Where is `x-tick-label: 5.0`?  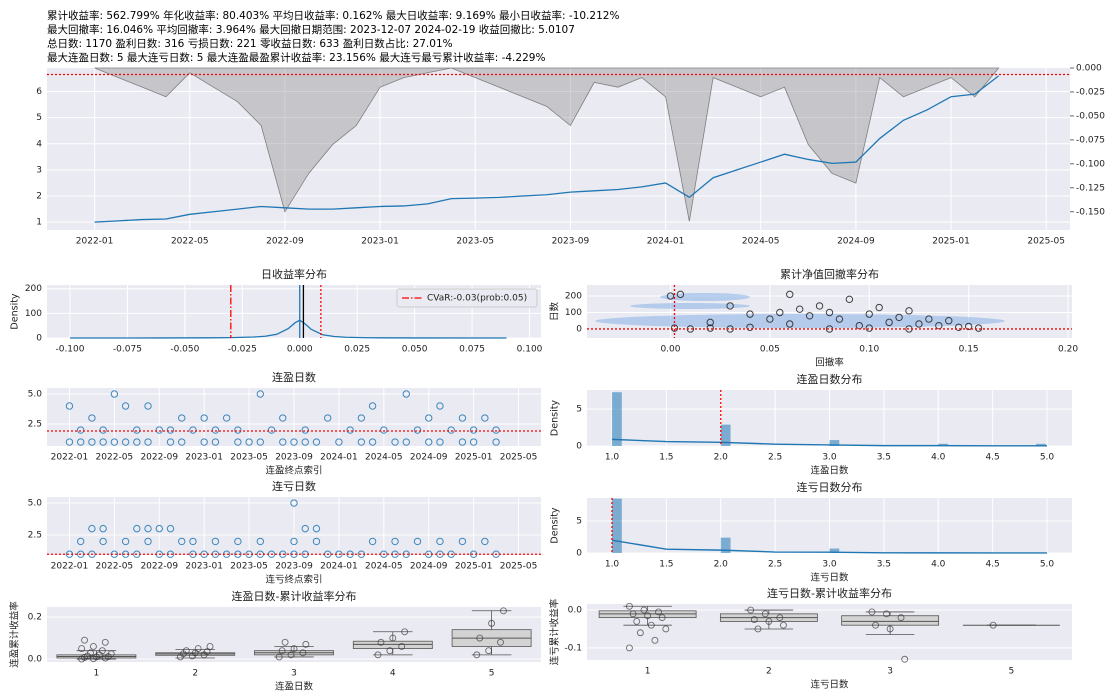 x-tick-label: 5.0 is located at coordinates (1047, 458).